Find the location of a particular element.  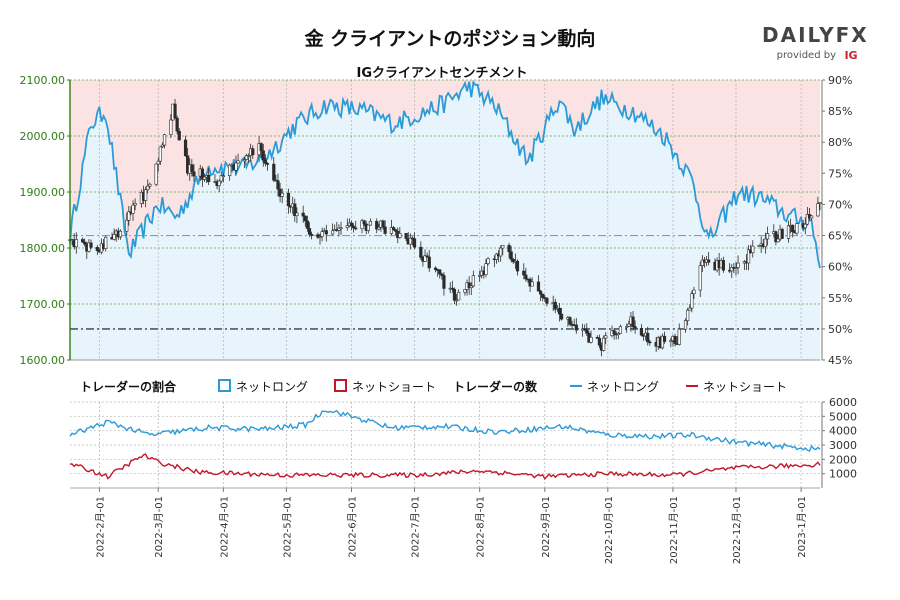

x-tick-label: 2022-2月-01 is located at coordinates (100, 527).